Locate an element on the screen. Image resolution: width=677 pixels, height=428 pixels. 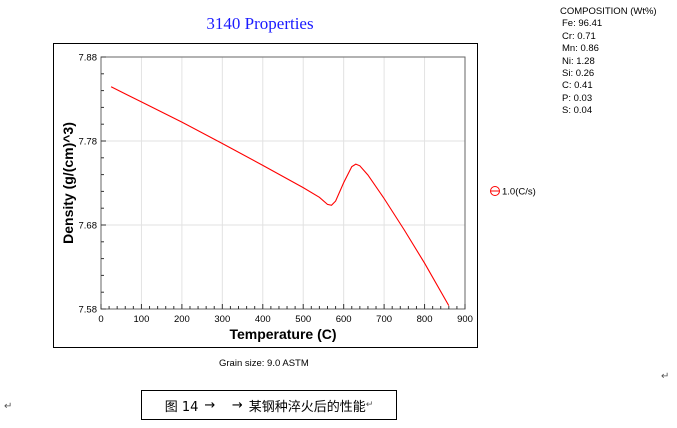
y-tick-label: 7.88 is located at coordinates (88, 58).